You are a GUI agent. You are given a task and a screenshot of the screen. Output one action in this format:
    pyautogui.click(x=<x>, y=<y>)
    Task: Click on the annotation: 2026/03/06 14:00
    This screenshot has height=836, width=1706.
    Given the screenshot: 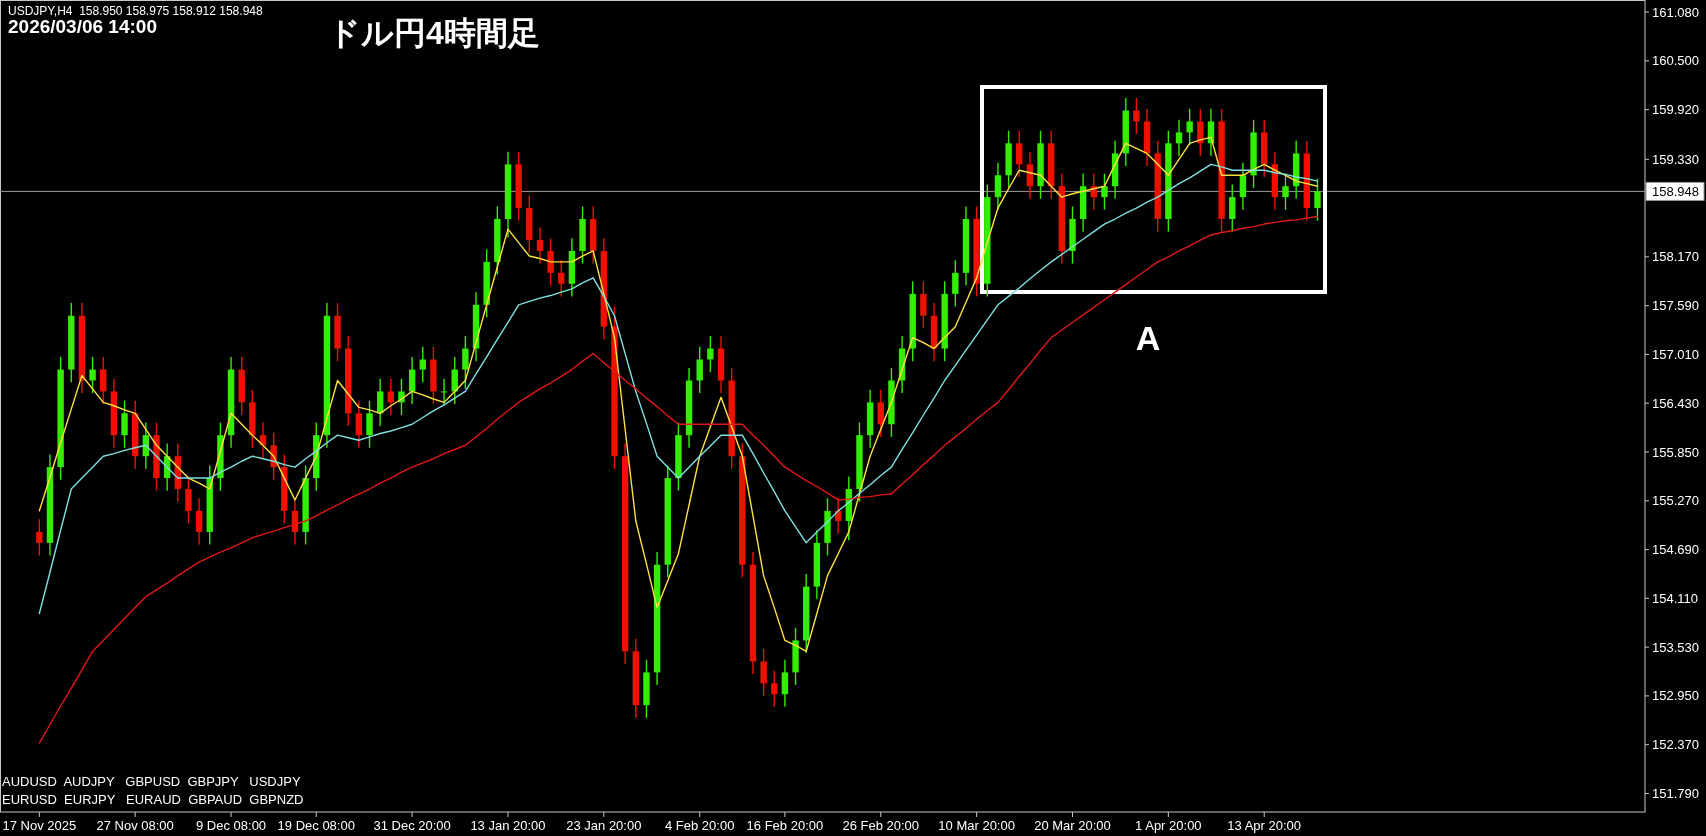 What is the action you would take?
    pyautogui.click(x=82, y=26)
    